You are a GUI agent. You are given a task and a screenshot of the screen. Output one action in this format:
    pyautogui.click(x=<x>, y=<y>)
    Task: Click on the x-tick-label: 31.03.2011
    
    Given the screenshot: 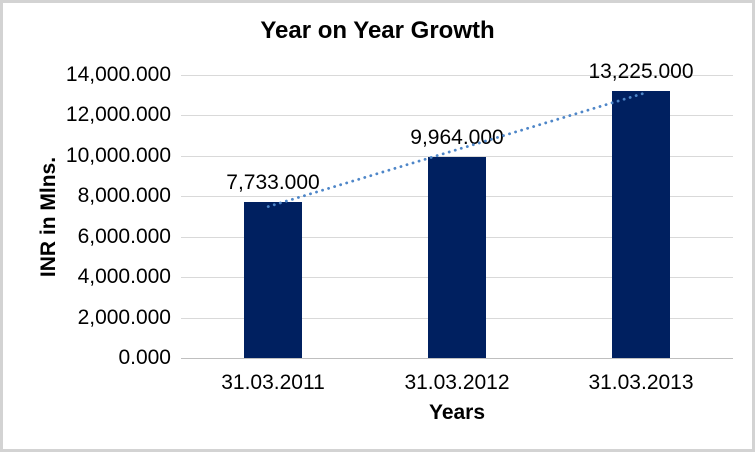 What is the action you would take?
    pyautogui.click(x=273, y=382)
    